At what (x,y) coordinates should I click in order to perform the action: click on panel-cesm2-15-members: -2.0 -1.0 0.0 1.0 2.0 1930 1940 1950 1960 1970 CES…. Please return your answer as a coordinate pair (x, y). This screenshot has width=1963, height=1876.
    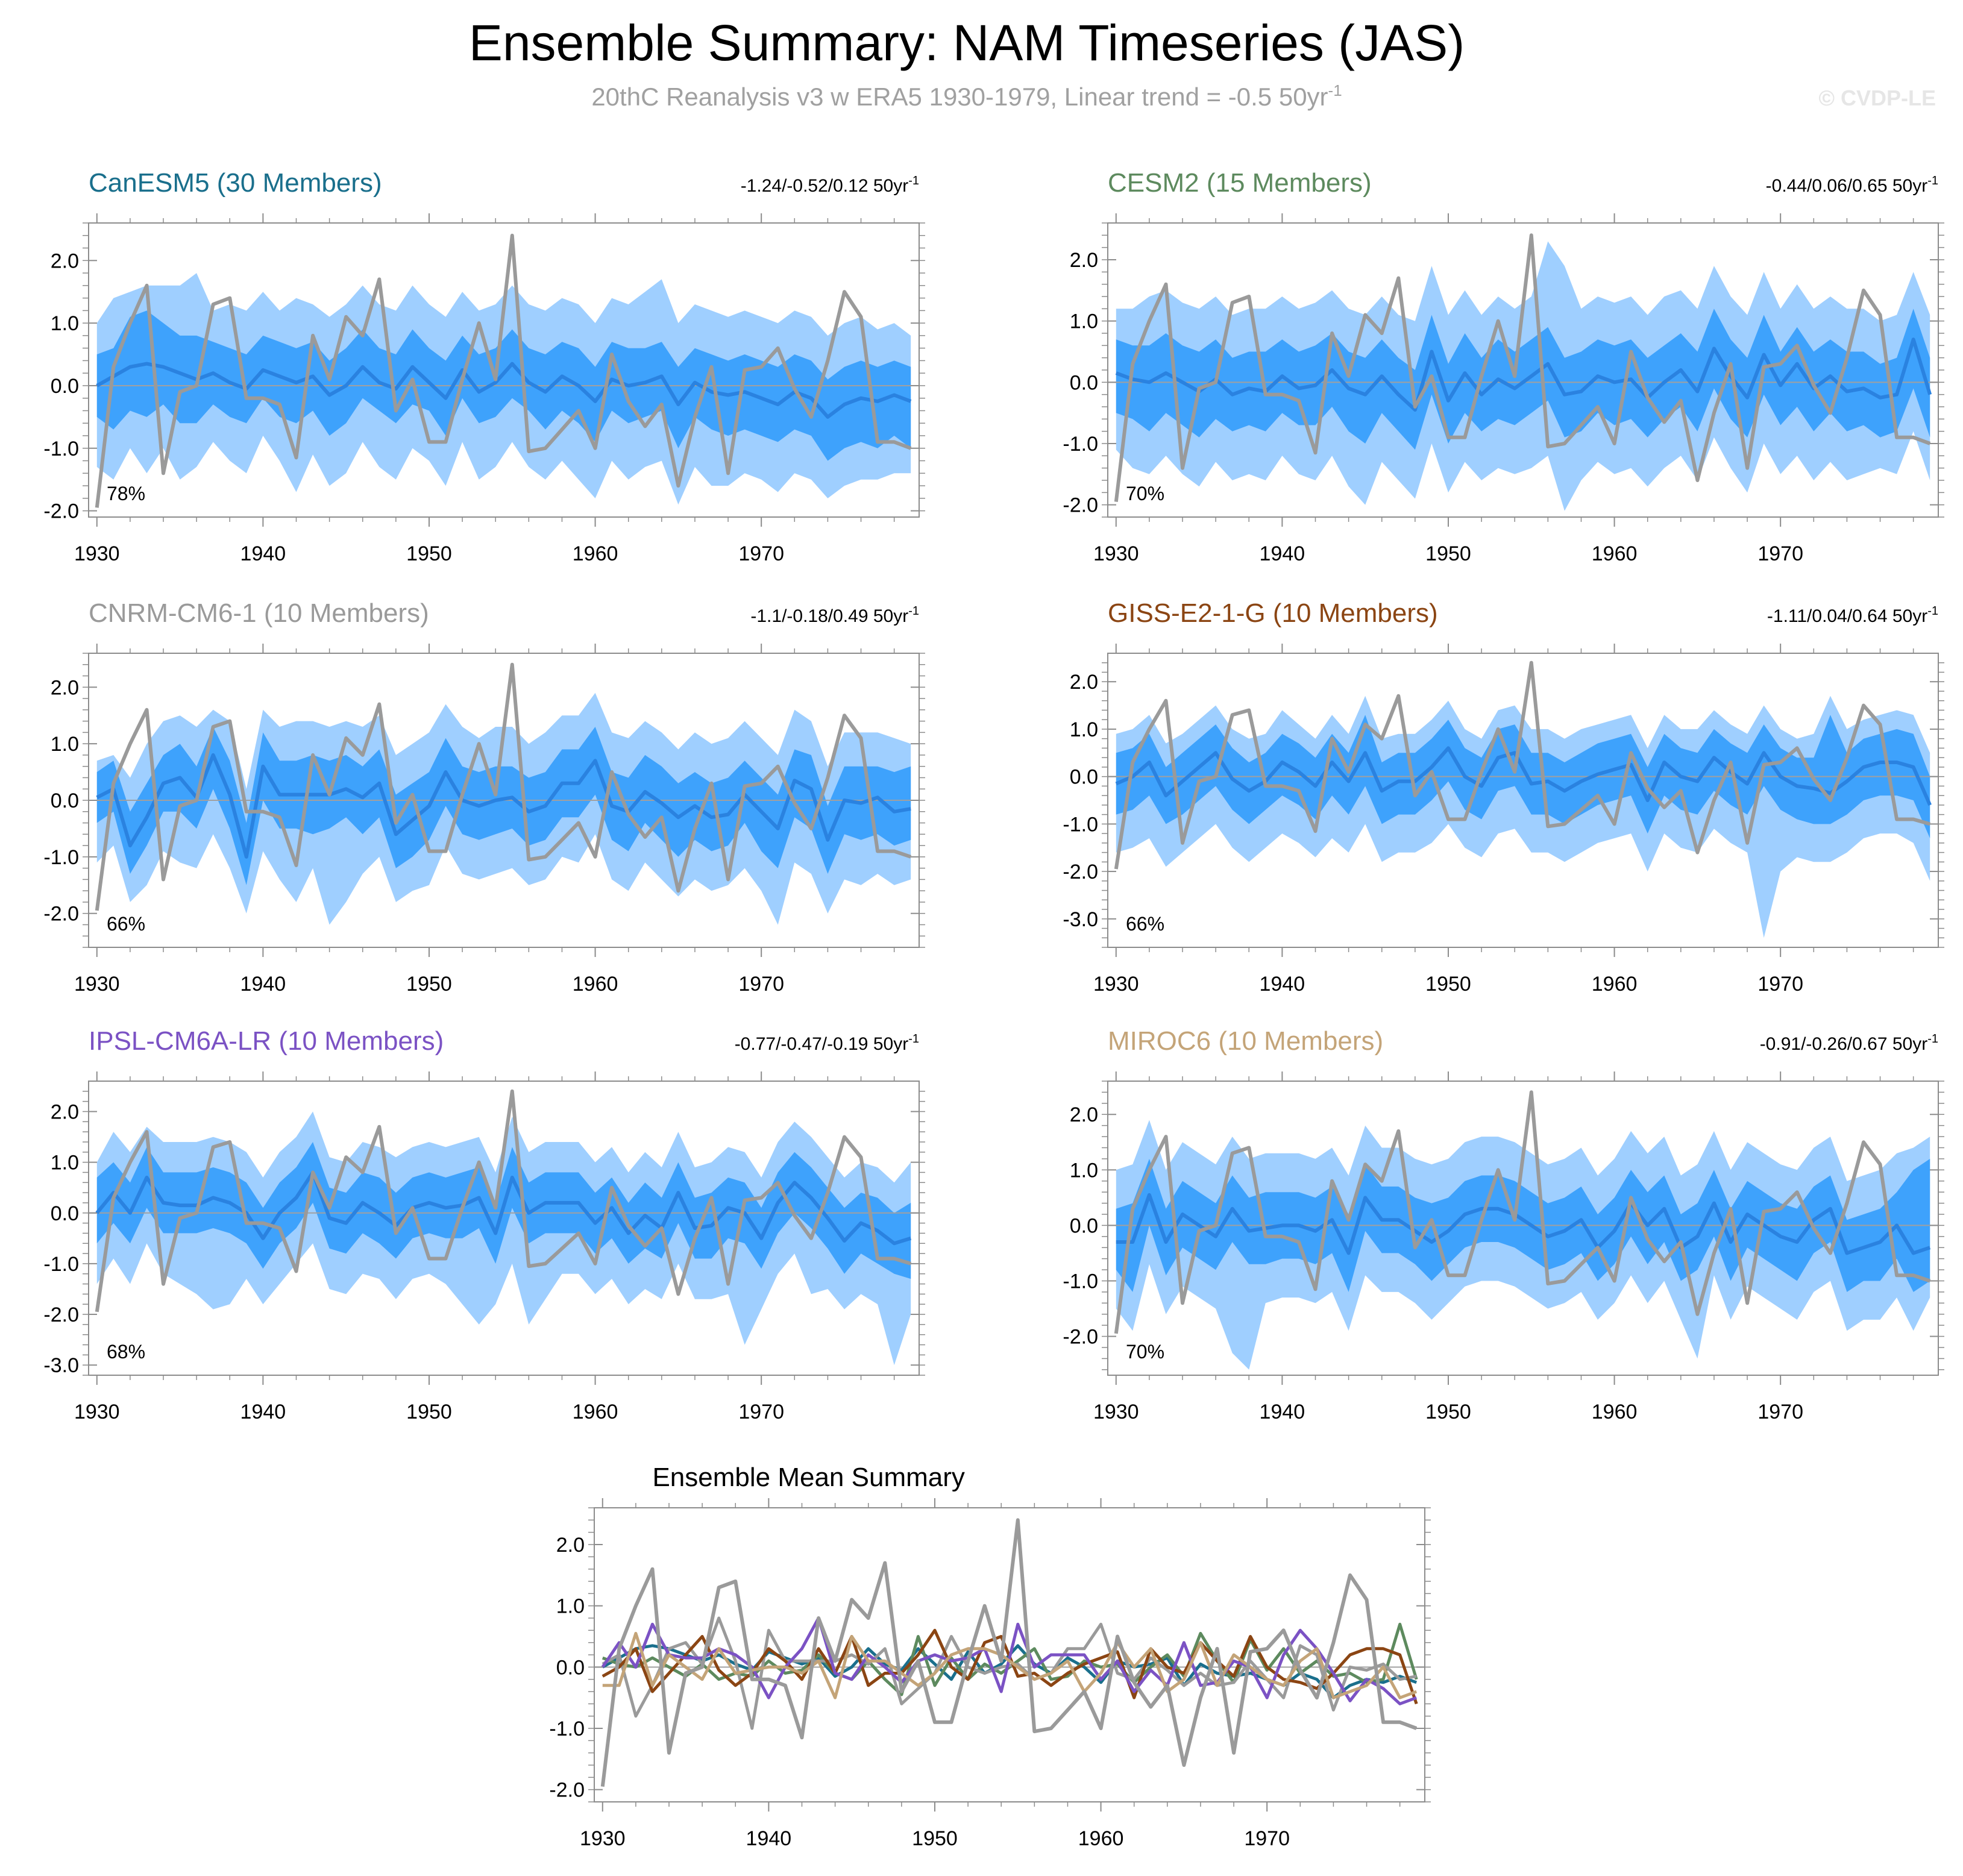
    Looking at the image, I should click on (1503, 366).